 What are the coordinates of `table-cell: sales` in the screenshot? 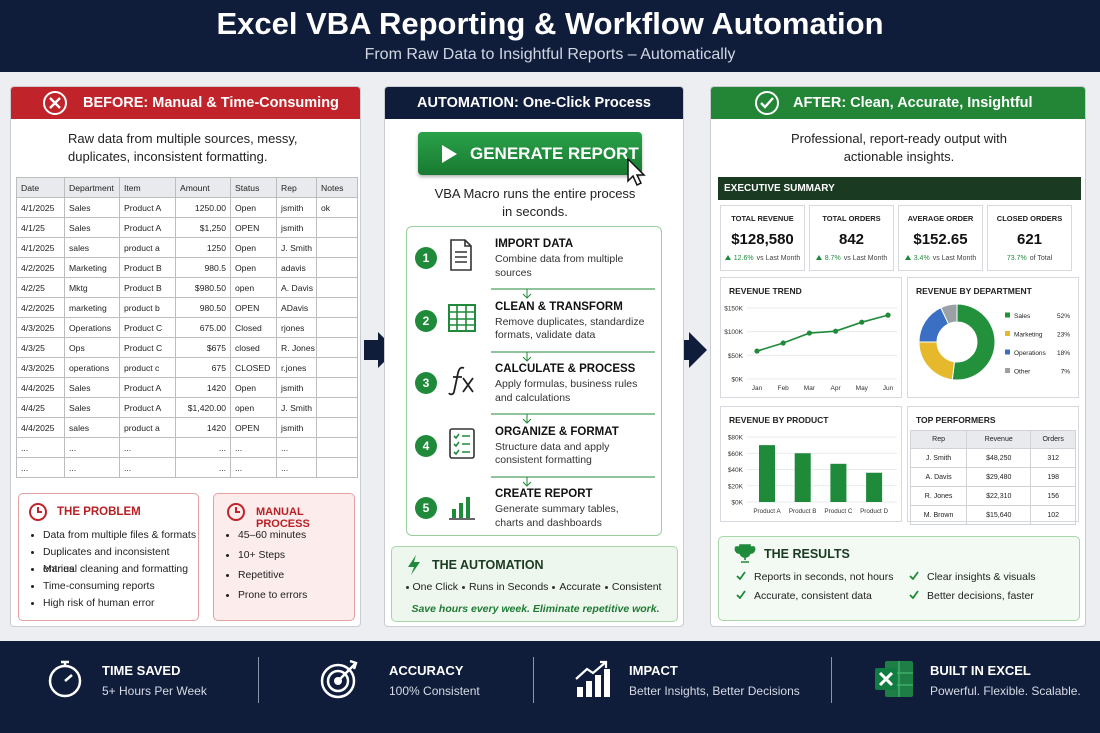 It's located at (92, 247).